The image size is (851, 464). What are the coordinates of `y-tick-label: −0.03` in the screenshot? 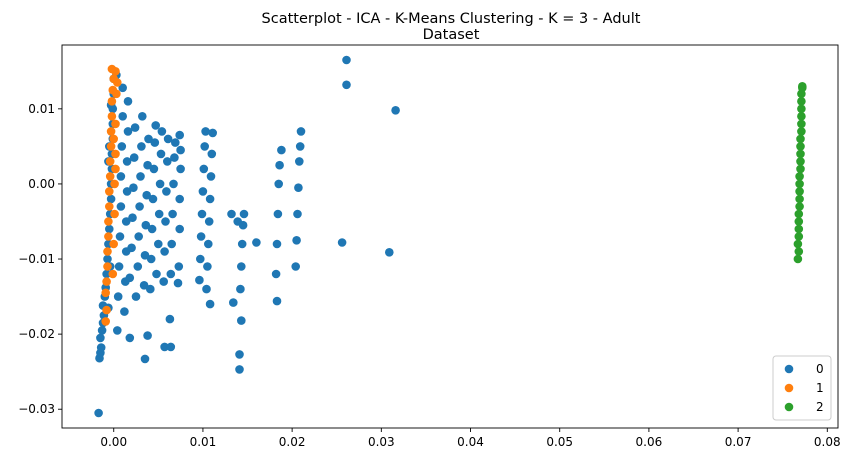 It's located at (36, 409).